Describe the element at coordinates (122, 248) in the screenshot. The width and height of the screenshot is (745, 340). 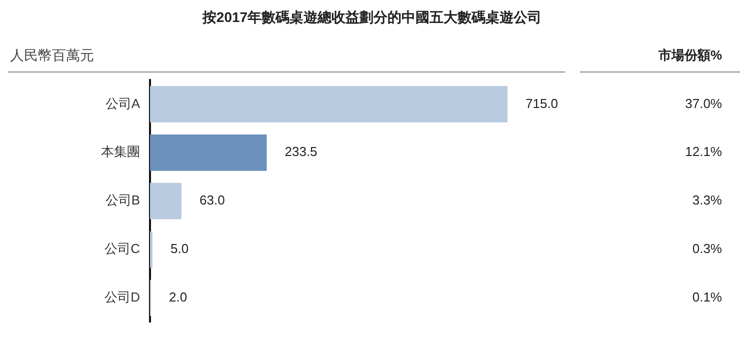
I see `y-tick-label: 公司C` at that location.